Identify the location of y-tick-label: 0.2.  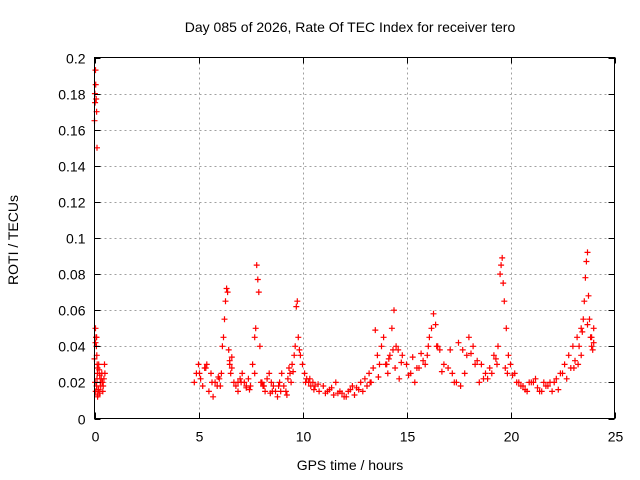
(76, 59).